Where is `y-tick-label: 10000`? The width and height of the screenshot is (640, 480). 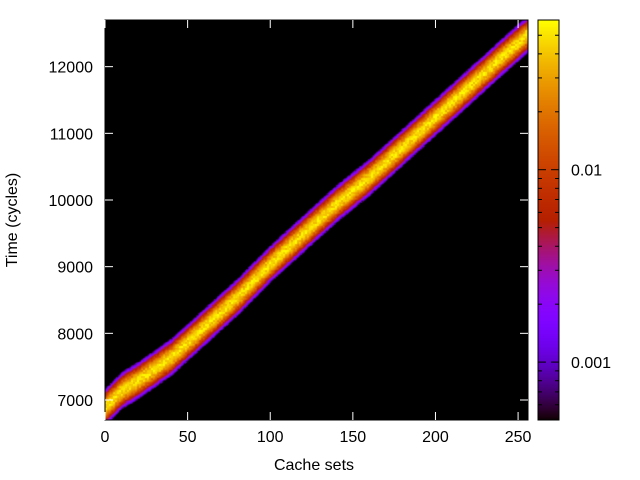 y-tick-label: 10000 is located at coordinates (71, 201).